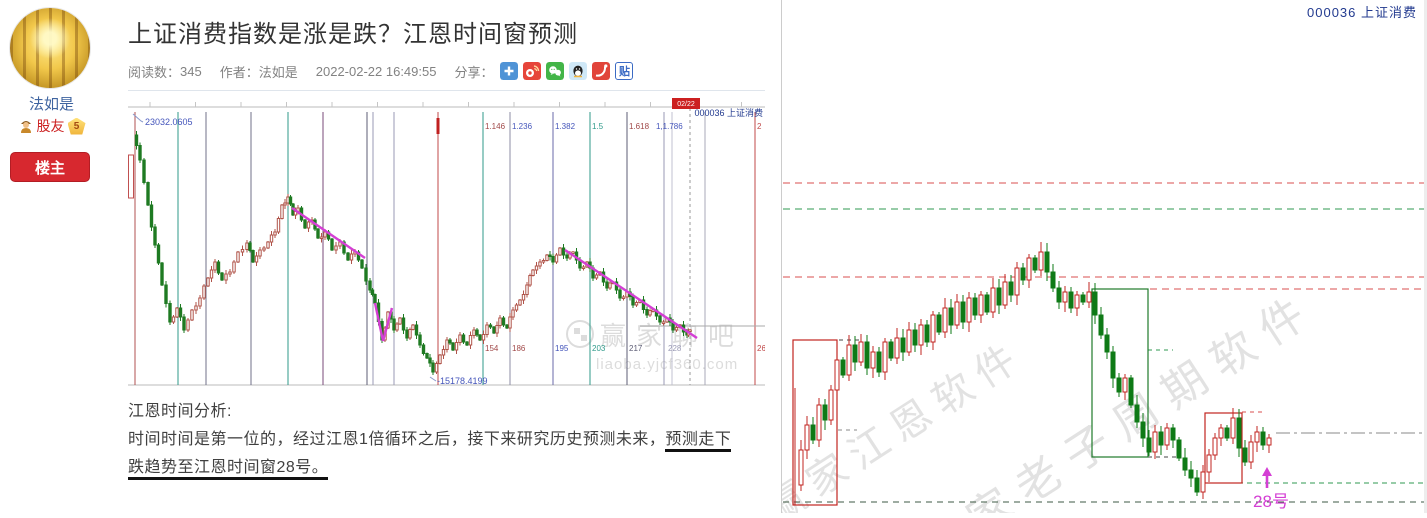 This screenshot has height=518, width=1427. I want to click on floor-owner-button: 楼主, so click(50, 167).